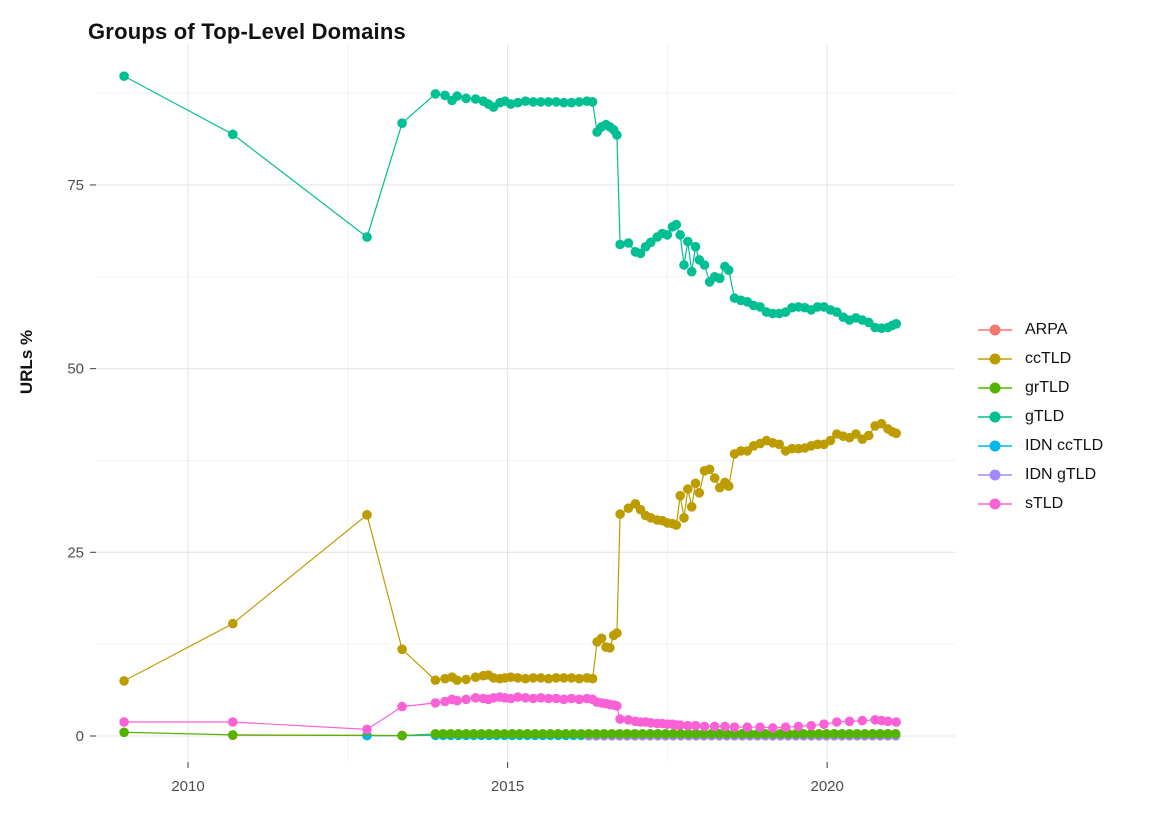  I want to click on legend-item-idn-cctld: IDN ccTLD, so click(1040, 446).